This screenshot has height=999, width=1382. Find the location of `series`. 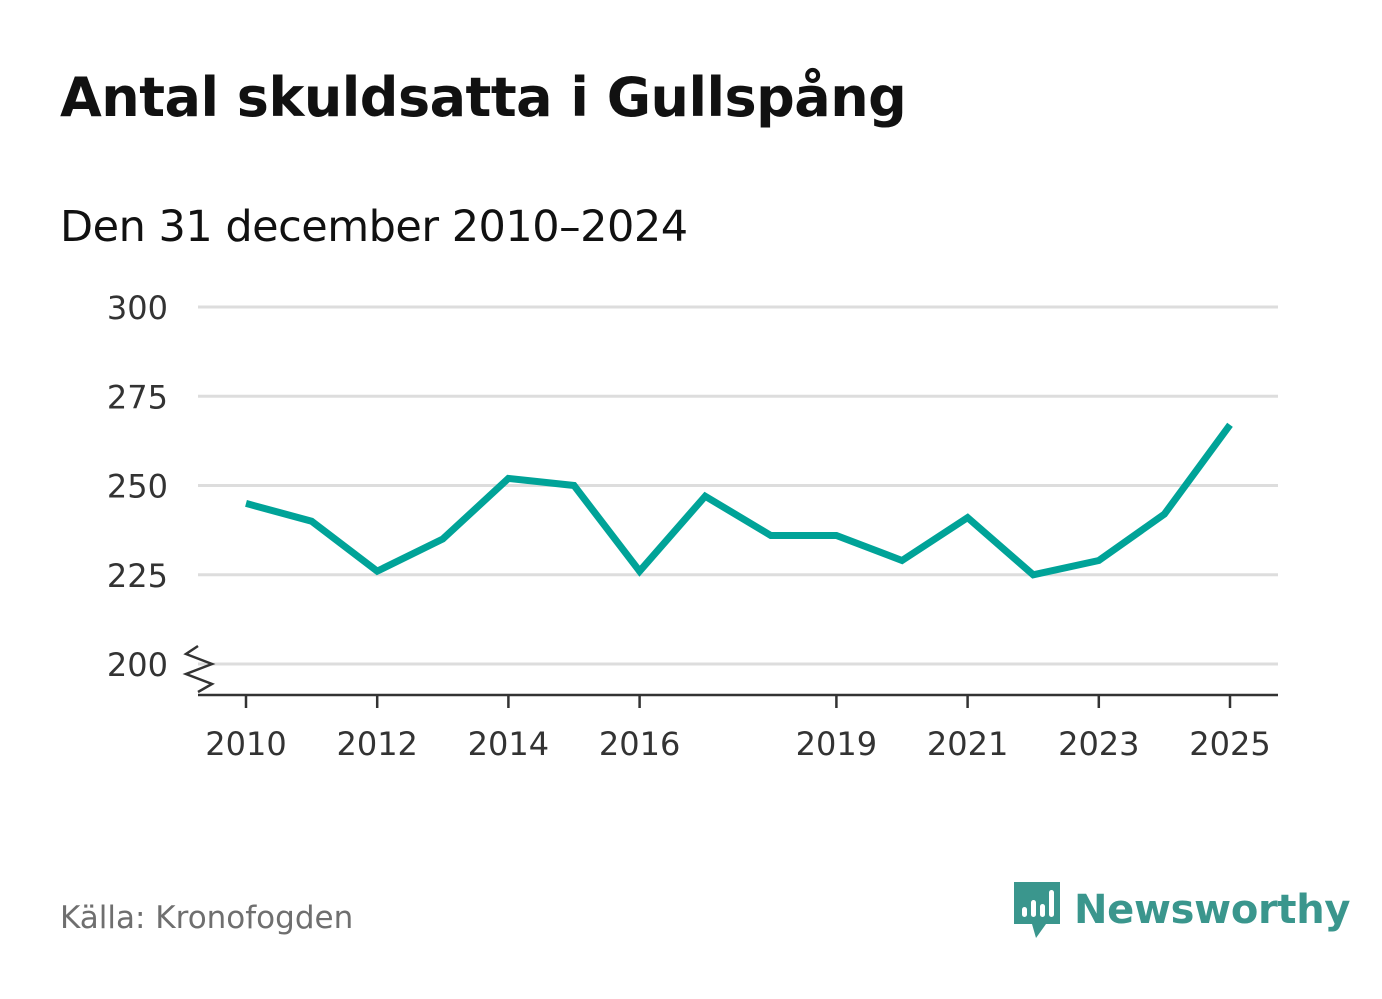

series is located at coordinates (739, 500).